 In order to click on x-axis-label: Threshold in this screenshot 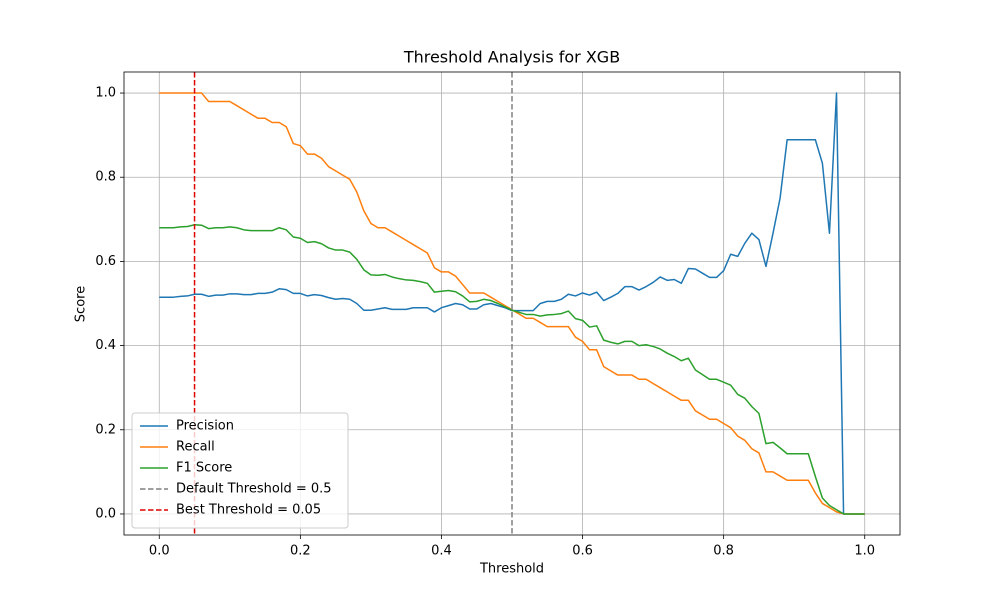, I will do `click(511, 569)`.